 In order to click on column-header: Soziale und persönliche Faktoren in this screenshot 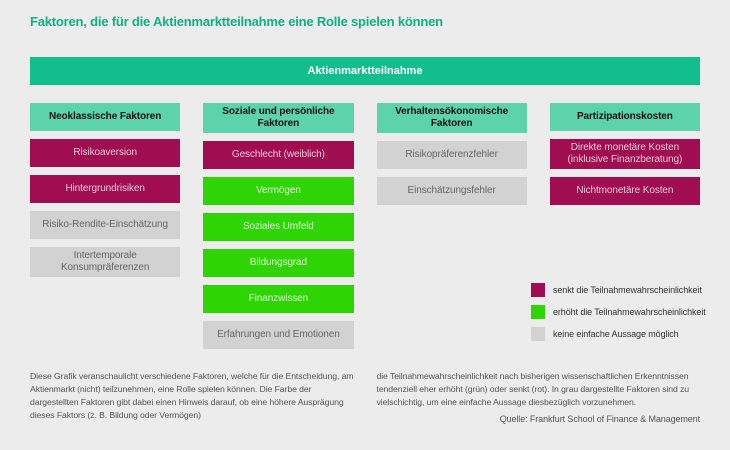, I will do `click(278, 118)`.